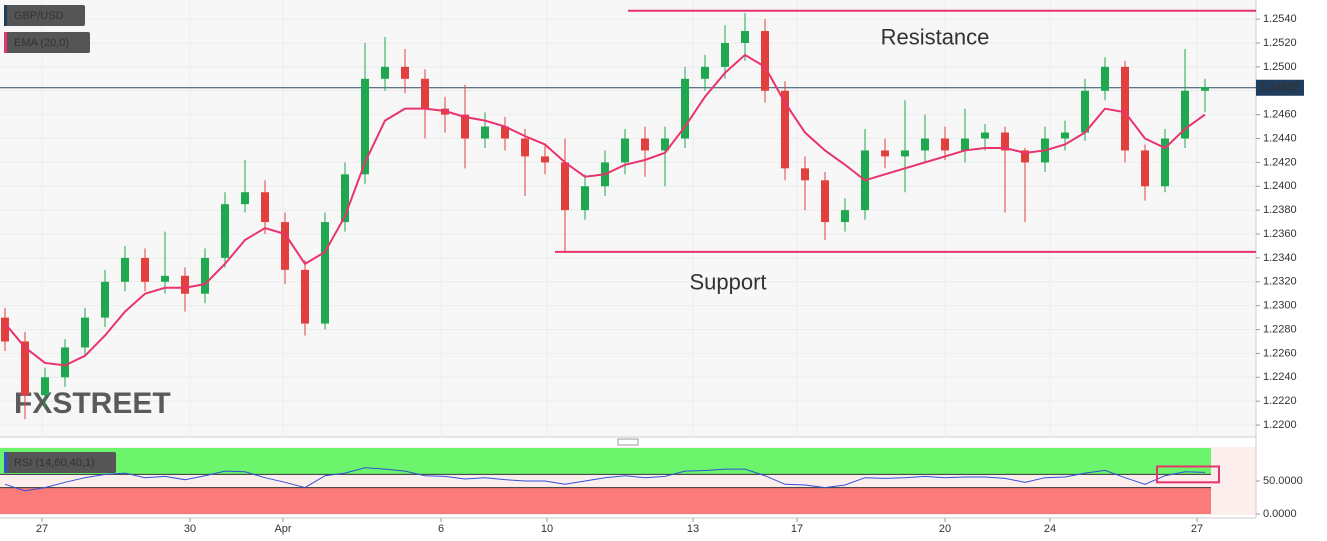 This screenshot has height=541, width=1327. Describe the element at coordinates (628, 442) in the screenshot. I see `resize-handle` at that location.